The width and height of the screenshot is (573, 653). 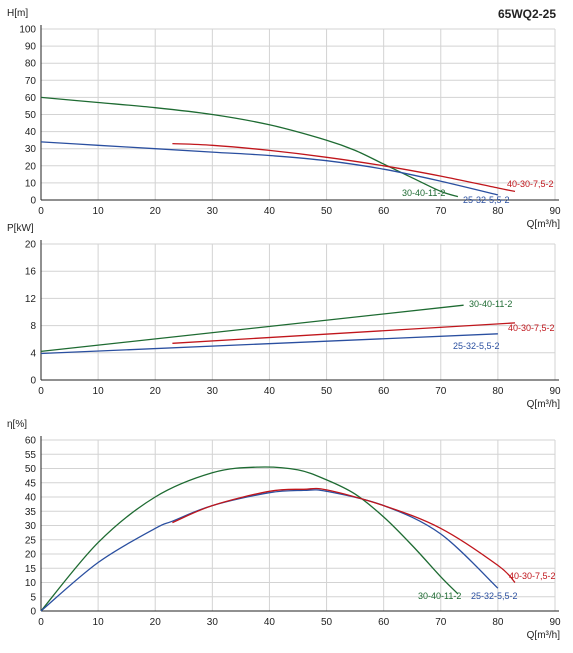 I want to click on y-tick-label: 55, so click(x=31, y=455).